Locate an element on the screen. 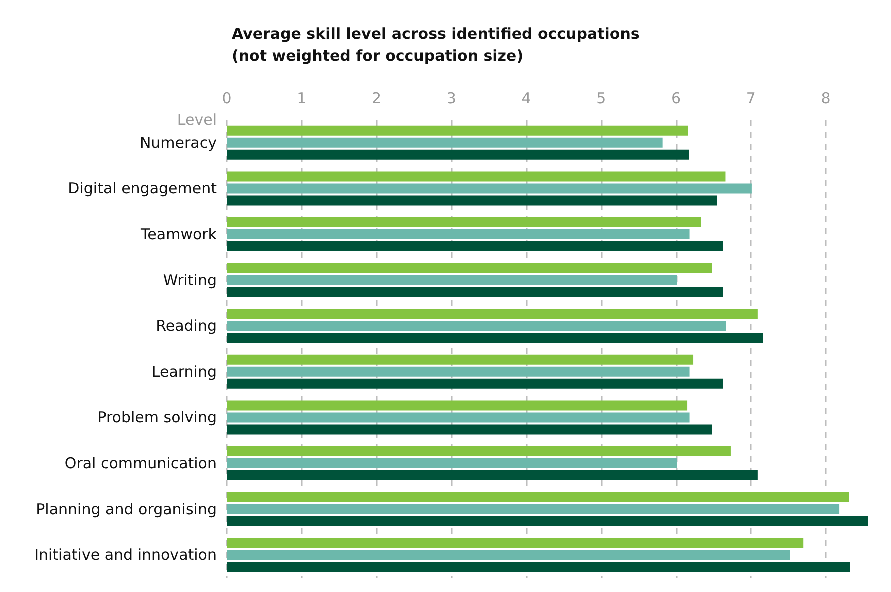  y-tick-label: Numeracy is located at coordinates (179, 143).